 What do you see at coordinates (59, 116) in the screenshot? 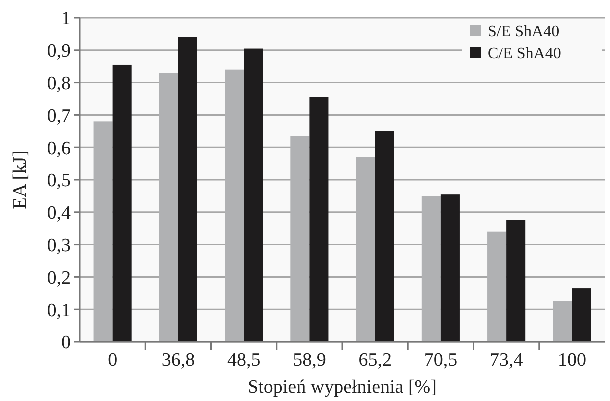
I see `y-tick-label: 0,7` at bounding box center [59, 116].